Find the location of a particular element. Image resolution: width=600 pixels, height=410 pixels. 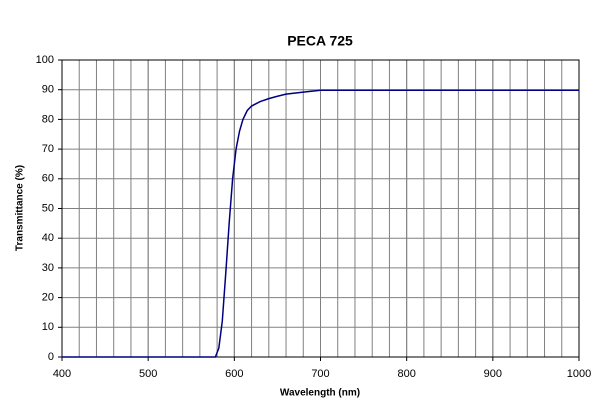

x-tick-label: 800 is located at coordinates (406, 374).